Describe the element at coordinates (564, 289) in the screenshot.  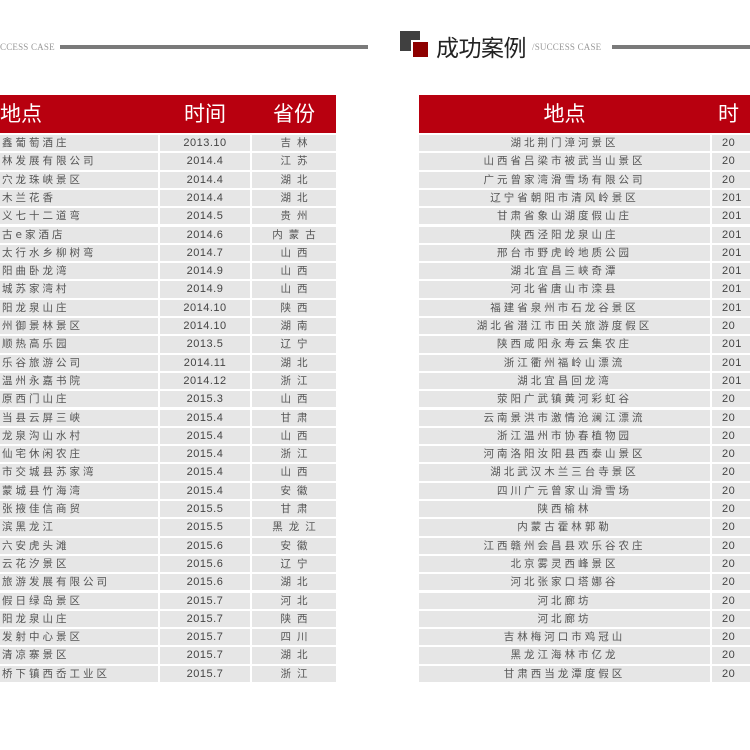
I see `cell-place: 河北省唐山市滦县` at that location.